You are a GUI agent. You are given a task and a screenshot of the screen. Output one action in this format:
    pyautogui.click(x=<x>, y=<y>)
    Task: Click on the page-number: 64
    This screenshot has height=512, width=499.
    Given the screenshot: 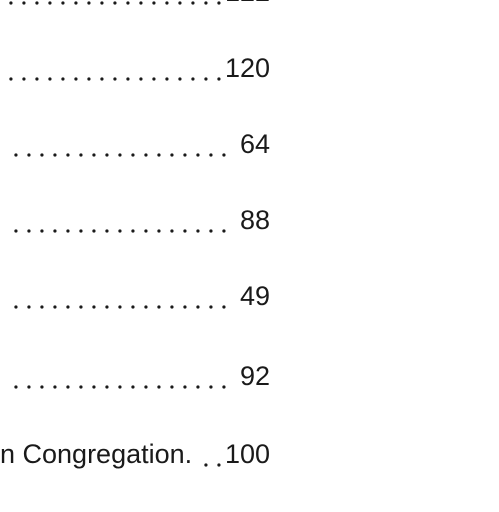 What is the action you would take?
    pyautogui.click(x=255, y=144)
    